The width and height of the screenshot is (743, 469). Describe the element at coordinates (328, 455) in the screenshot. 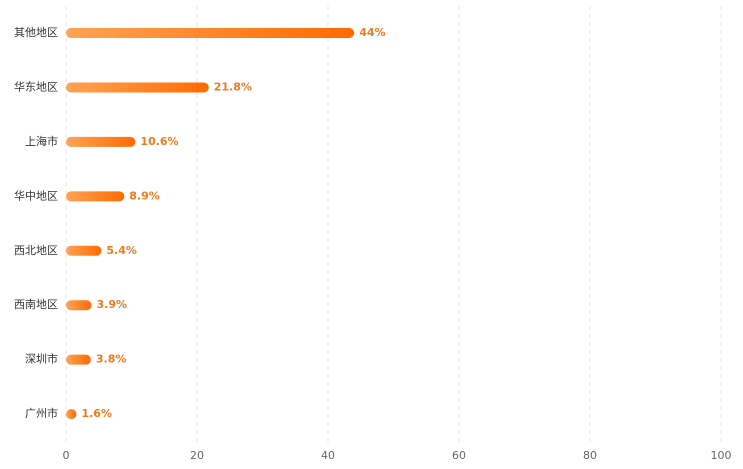

I see `x-tick-label: 40` at that location.